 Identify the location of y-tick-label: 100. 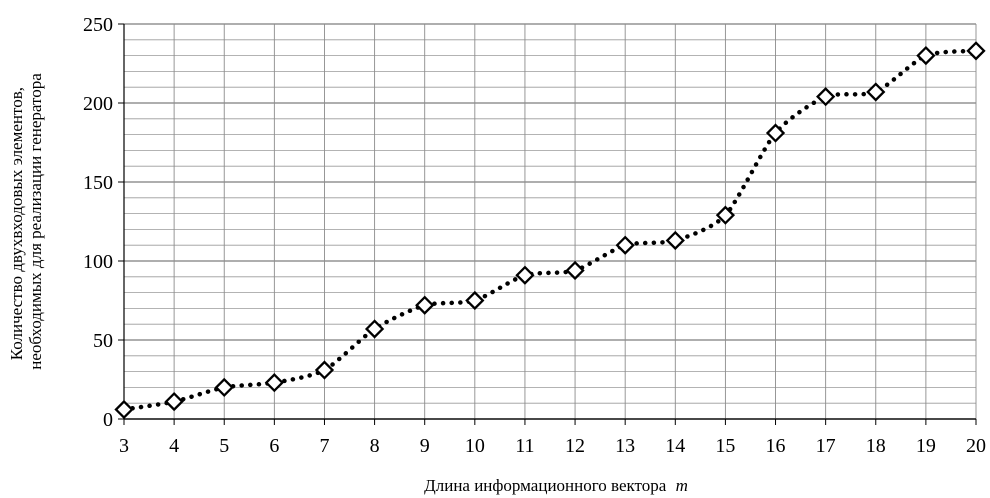
(98, 262).